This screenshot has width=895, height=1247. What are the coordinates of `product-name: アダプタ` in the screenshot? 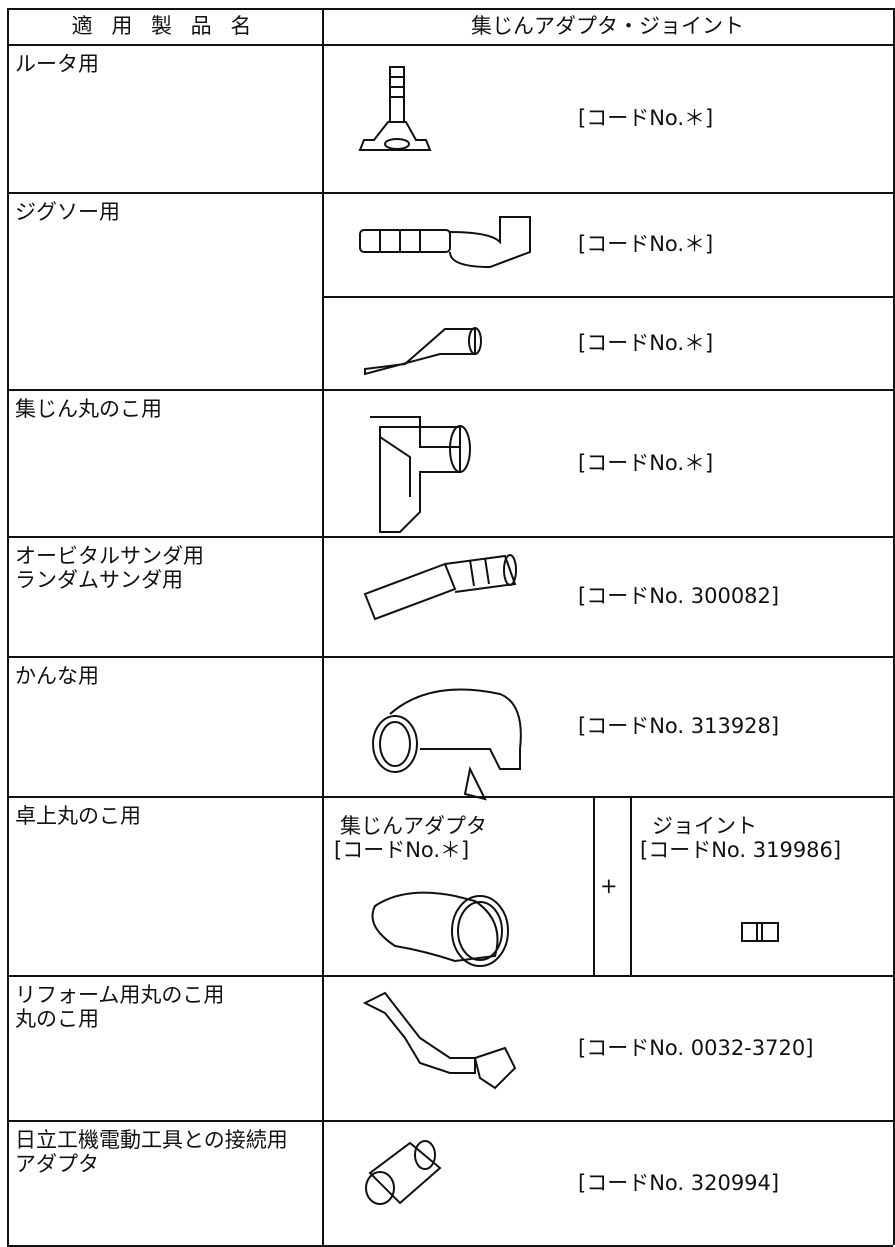 It's located at (57, 1164).